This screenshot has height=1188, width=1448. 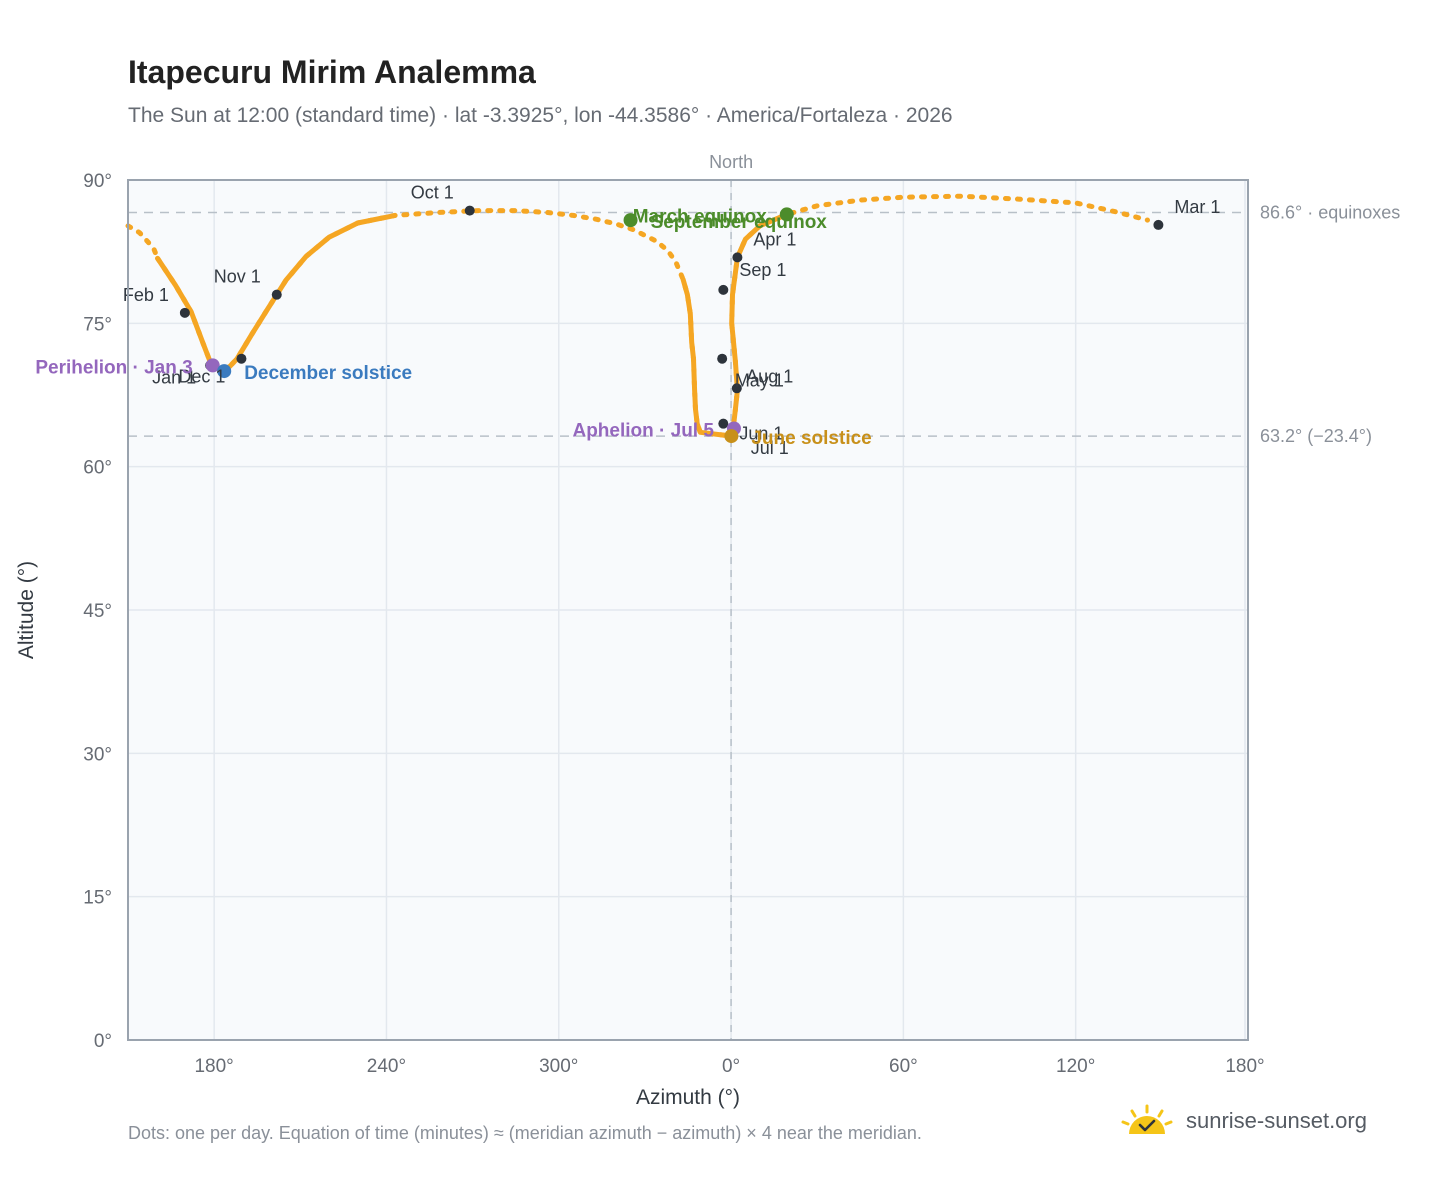 I want to click on month-label: Jan 1, so click(x=174, y=377).